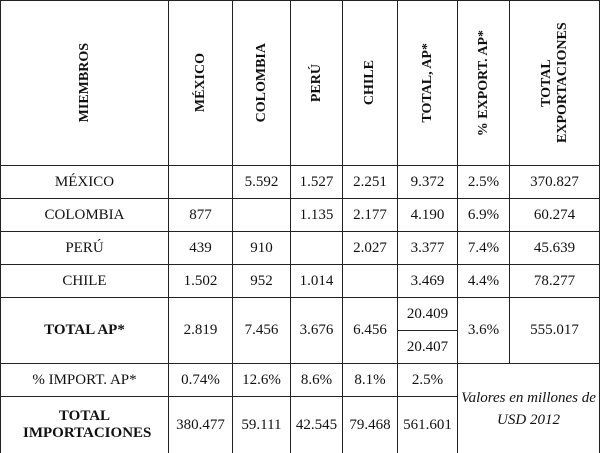 This screenshot has height=453, width=600. Describe the element at coordinates (483, 330) in the screenshot. I see `cell: 3.6%` at that location.